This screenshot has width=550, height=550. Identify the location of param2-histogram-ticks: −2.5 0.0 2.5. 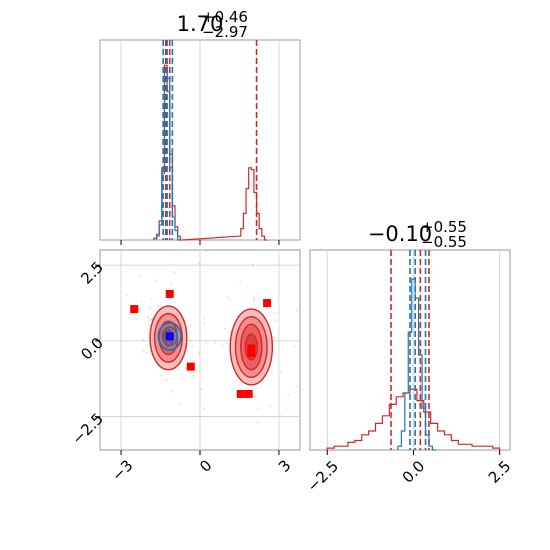
(409, 473).